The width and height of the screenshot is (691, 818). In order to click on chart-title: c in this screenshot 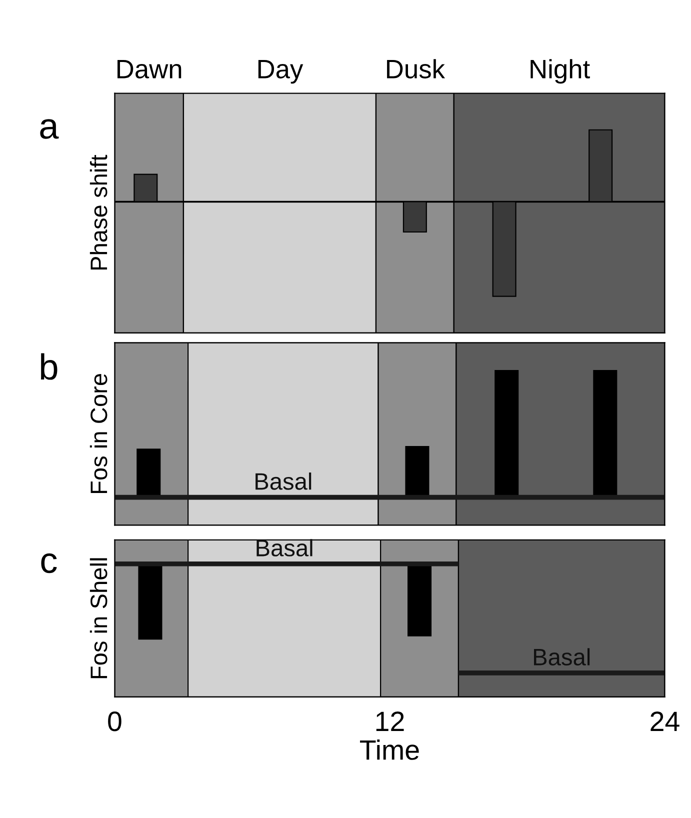, I will do `click(49, 563)`.